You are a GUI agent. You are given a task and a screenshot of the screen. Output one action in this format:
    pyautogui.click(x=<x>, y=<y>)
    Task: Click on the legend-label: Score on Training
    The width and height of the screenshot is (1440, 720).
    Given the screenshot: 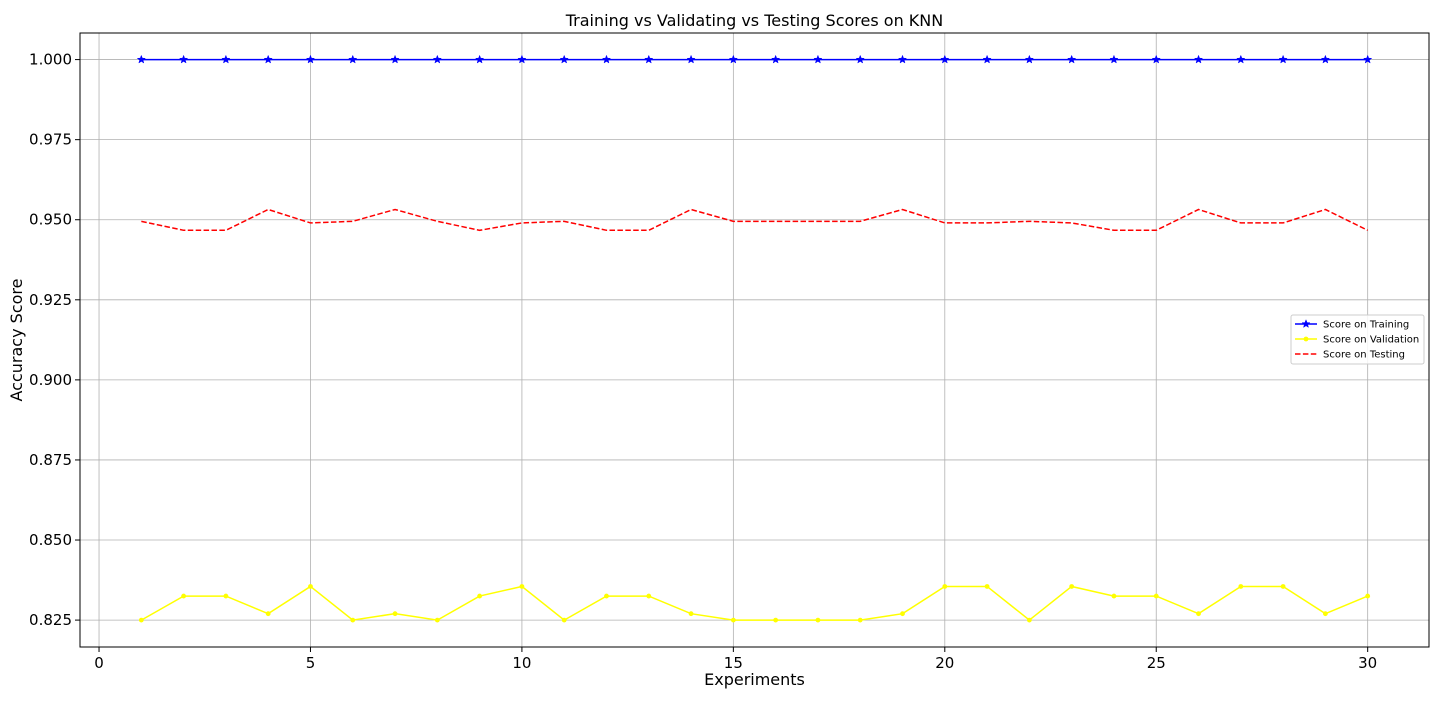 What is the action you would take?
    pyautogui.click(x=1366, y=325)
    